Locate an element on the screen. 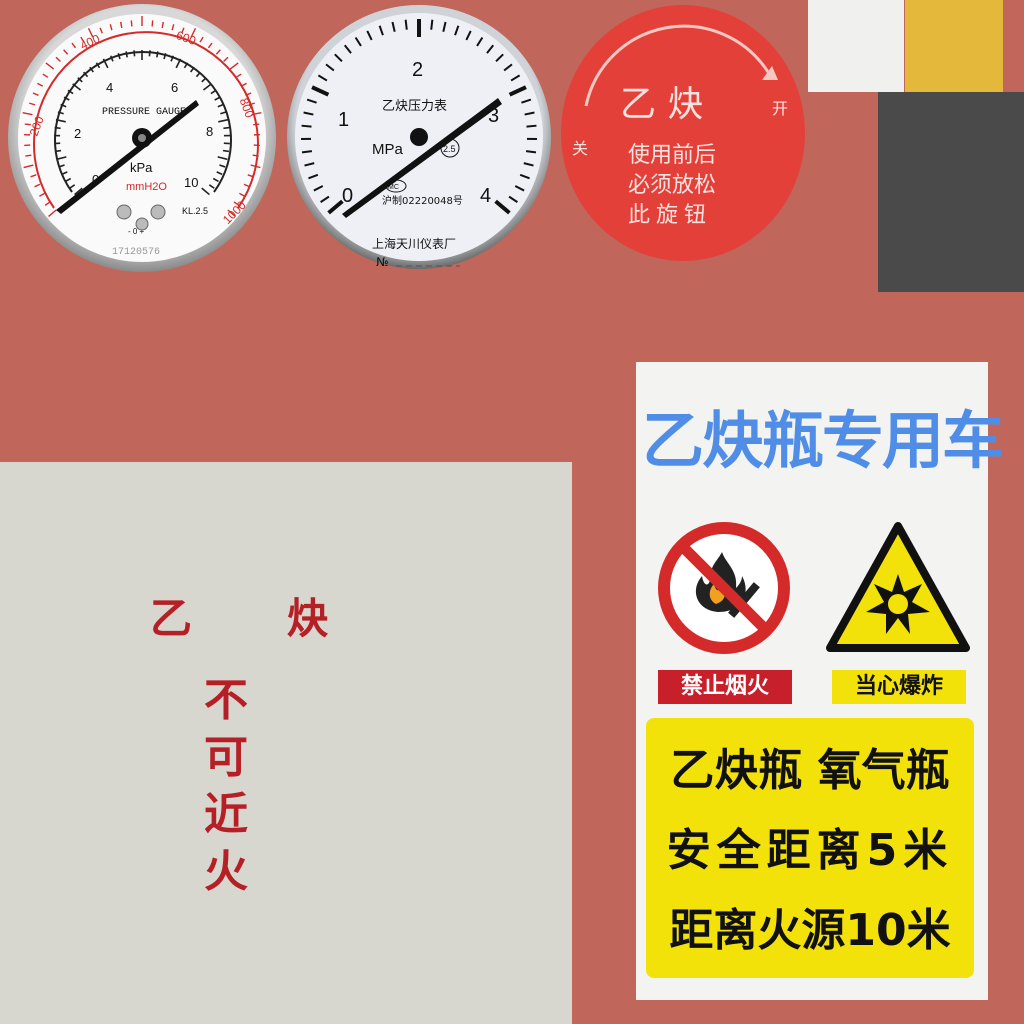 The height and width of the screenshot is (1024, 1024). safety-distance-box: 乙炔瓶 氧气瓶 安全距离5米 距离火源10米 is located at coordinates (810, 848).